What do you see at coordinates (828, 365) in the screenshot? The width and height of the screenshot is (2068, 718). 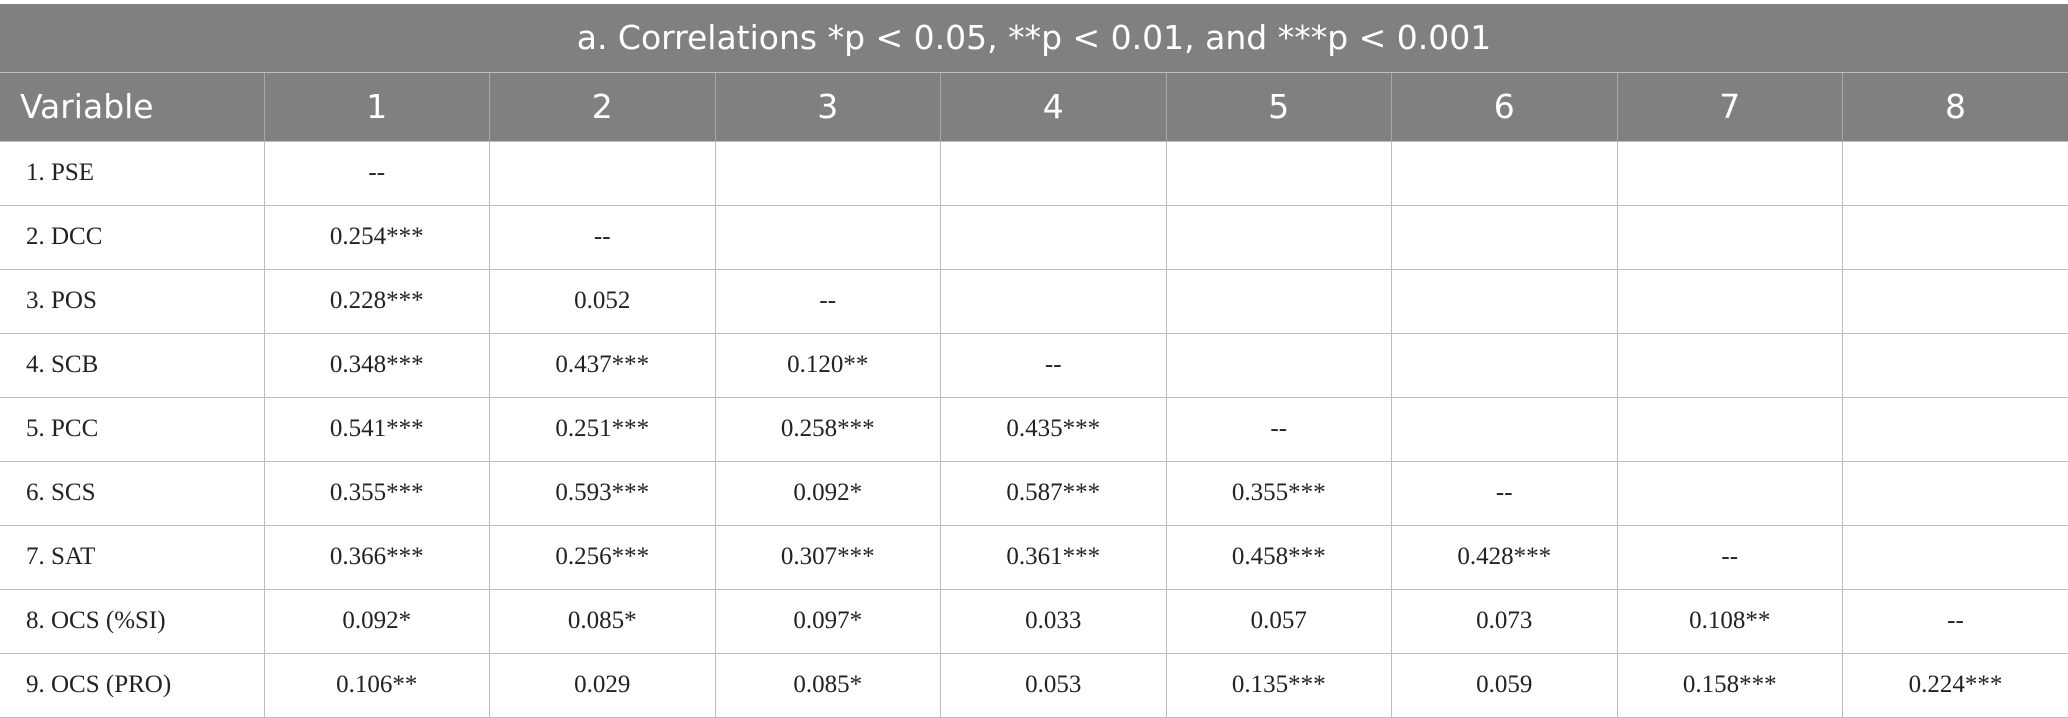 I see `table-cell: 0.120**` at bounding box center [828, 365].